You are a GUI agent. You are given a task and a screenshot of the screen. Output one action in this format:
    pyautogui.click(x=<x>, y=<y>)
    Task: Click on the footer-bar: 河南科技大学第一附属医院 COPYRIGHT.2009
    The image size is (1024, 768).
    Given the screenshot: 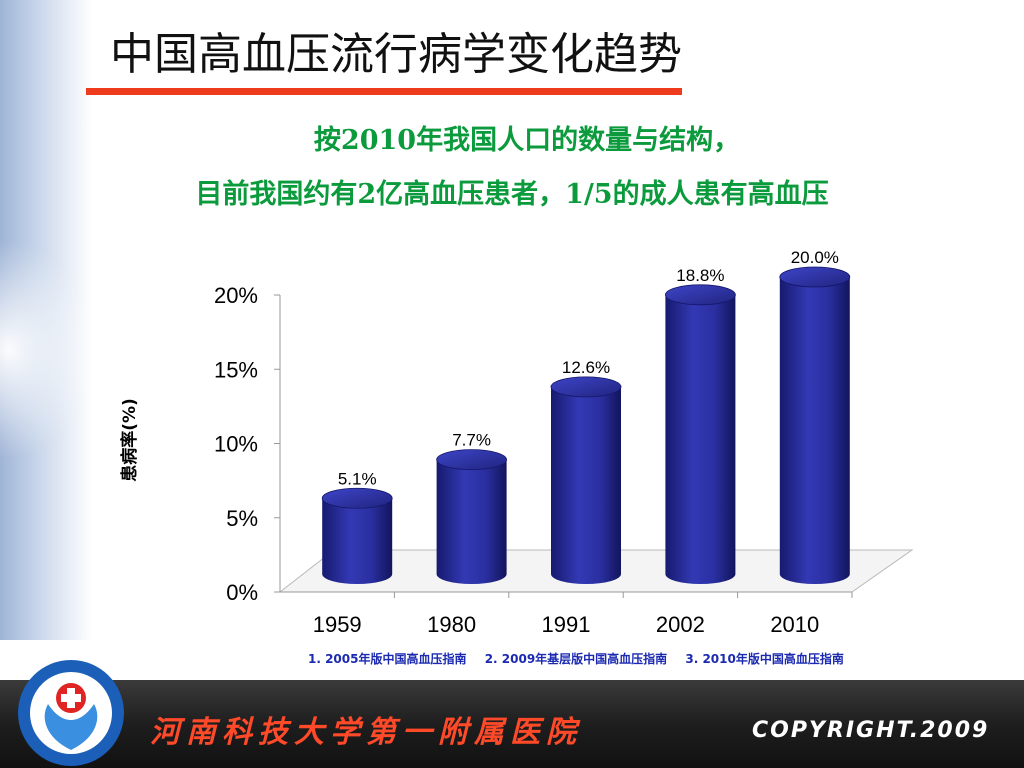 What is the action you would take?
    pyautogui.click(x=512, y=724)
    